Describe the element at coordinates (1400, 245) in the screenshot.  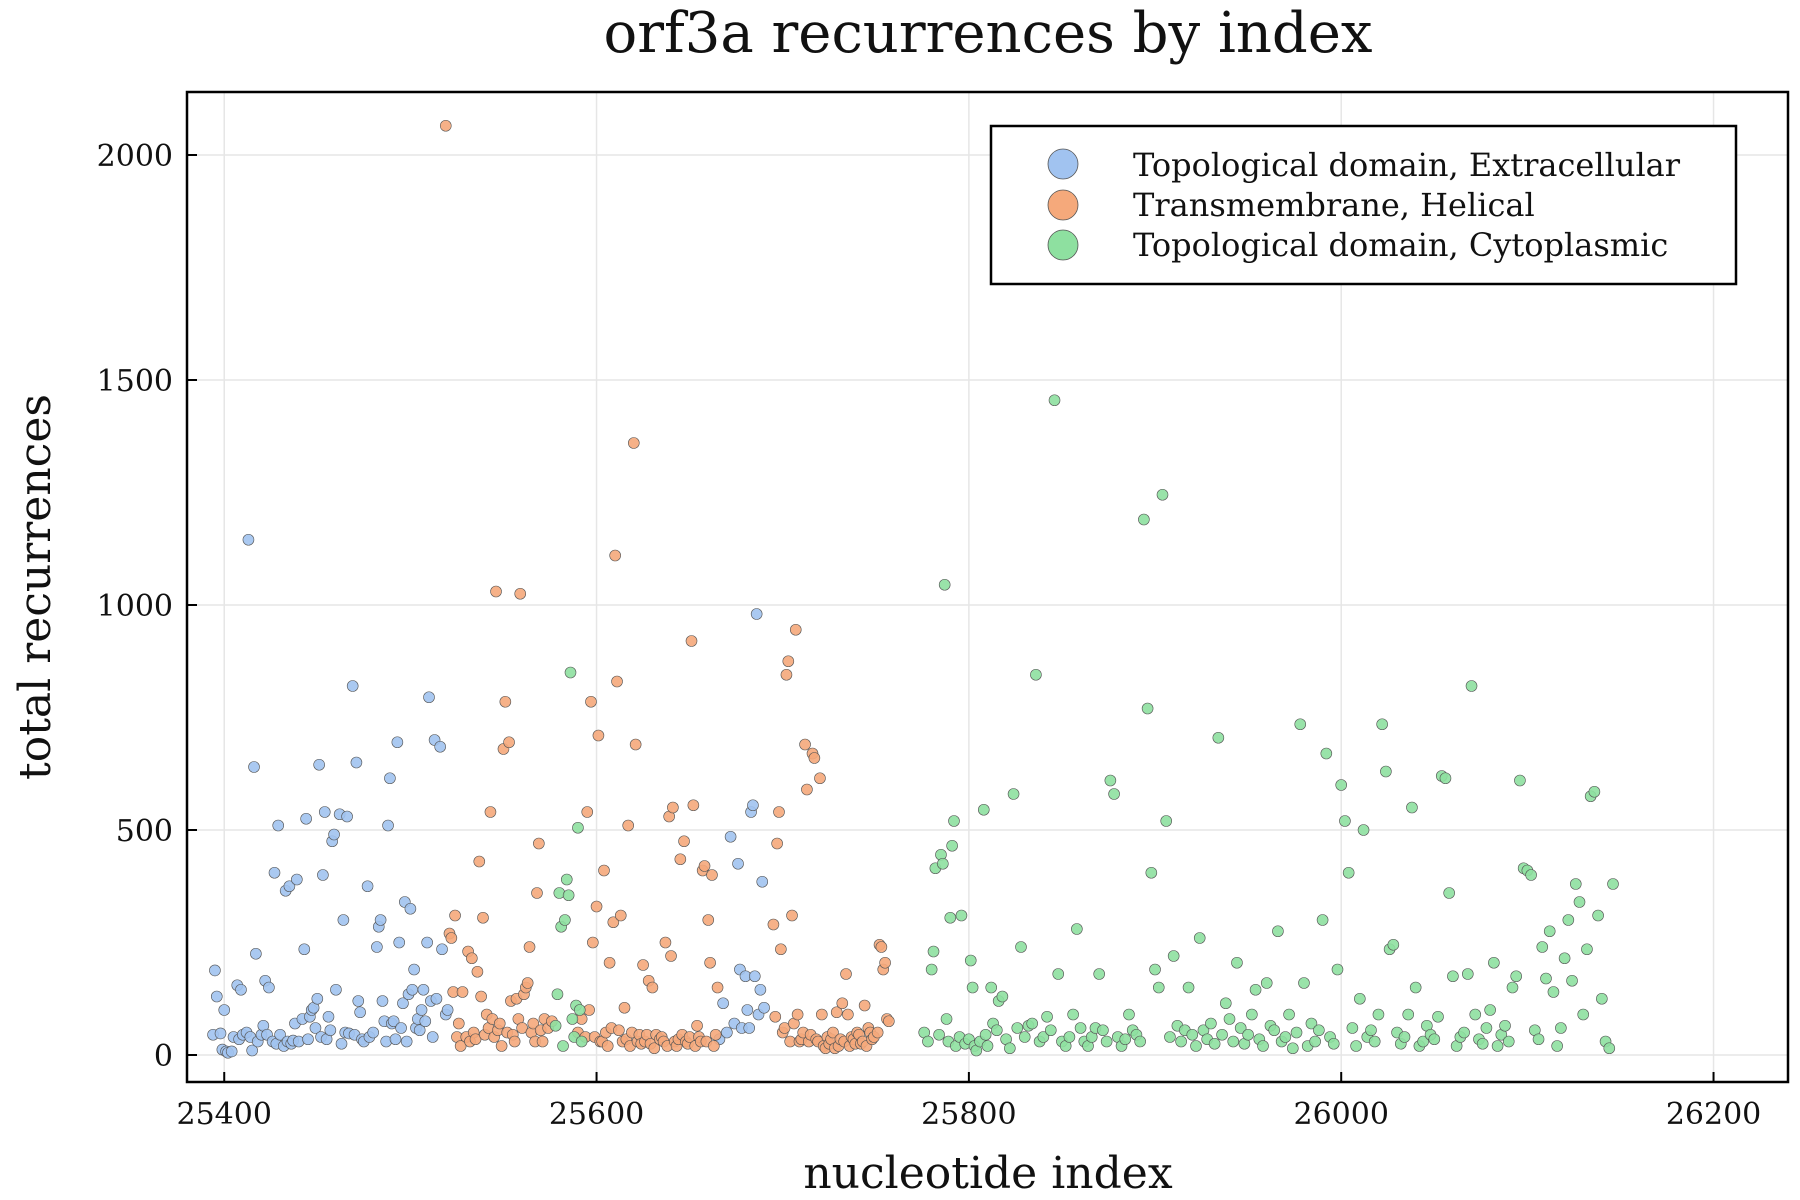
I see `legend-label: Topological domain, Cytoplasmic` at that location.